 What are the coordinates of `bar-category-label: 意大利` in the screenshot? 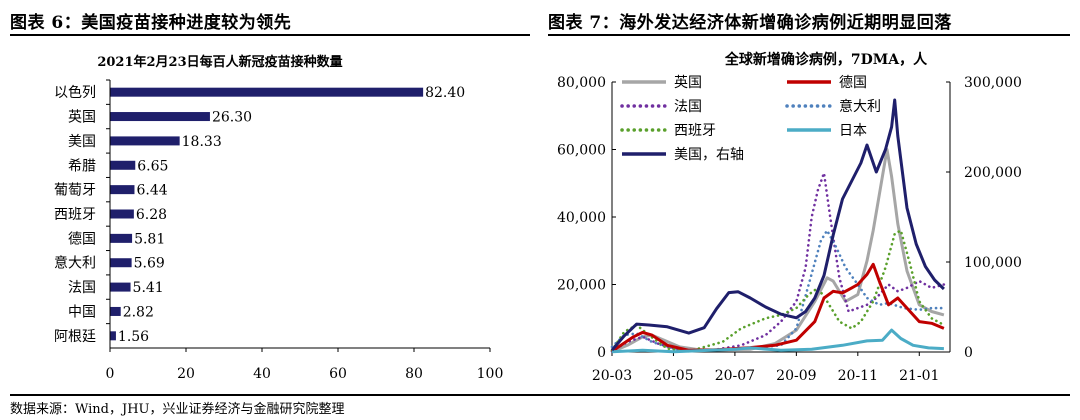 It's located at (75, 263).